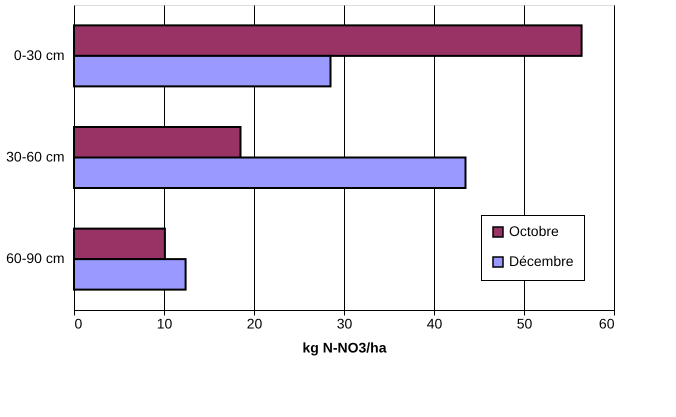 This screenshot has height=417, width=676. I want to click on x-tick-label: 20, so click(254, 324).